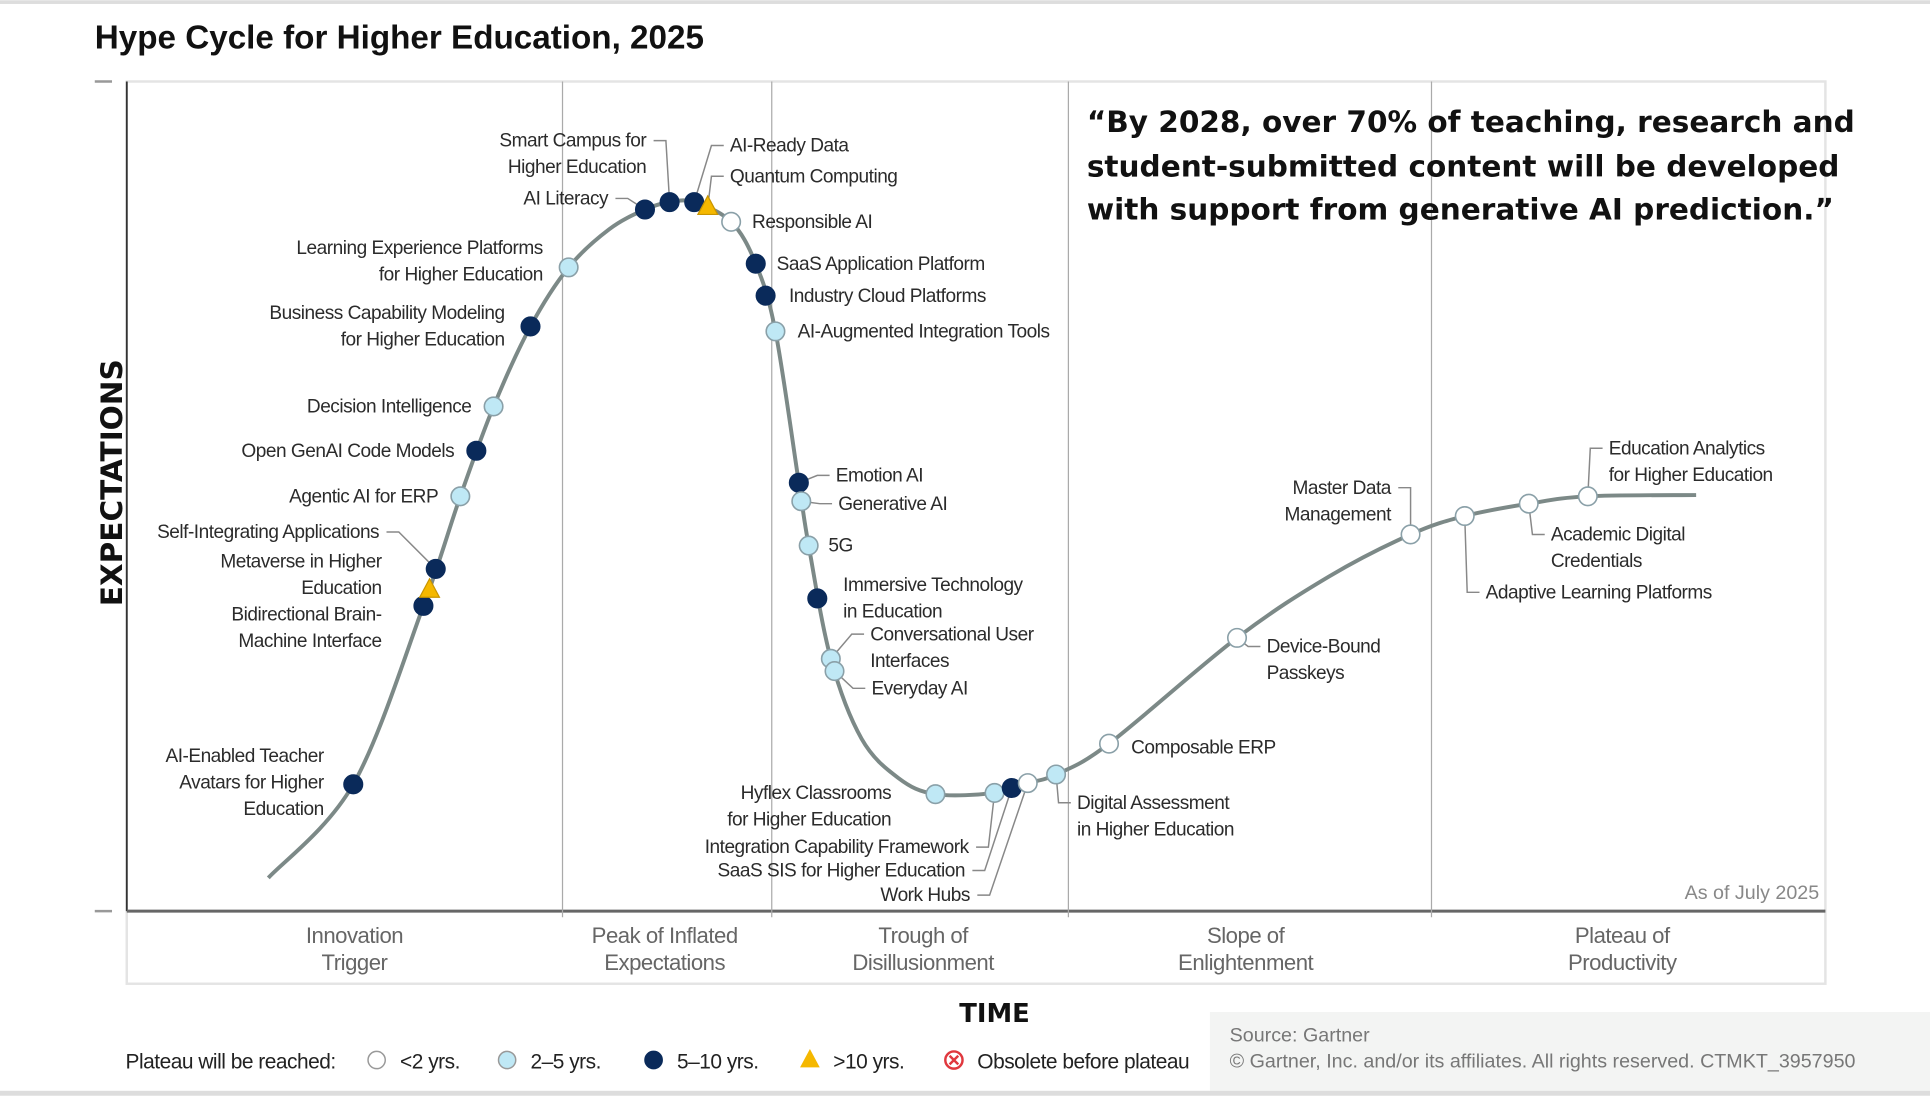 Image resolution: width=1930 pixels, height=1096 pixels. Describe the element at coordinates (573, 141) in the screenshot. I see `technology-label: Smart Campus for` at that location.